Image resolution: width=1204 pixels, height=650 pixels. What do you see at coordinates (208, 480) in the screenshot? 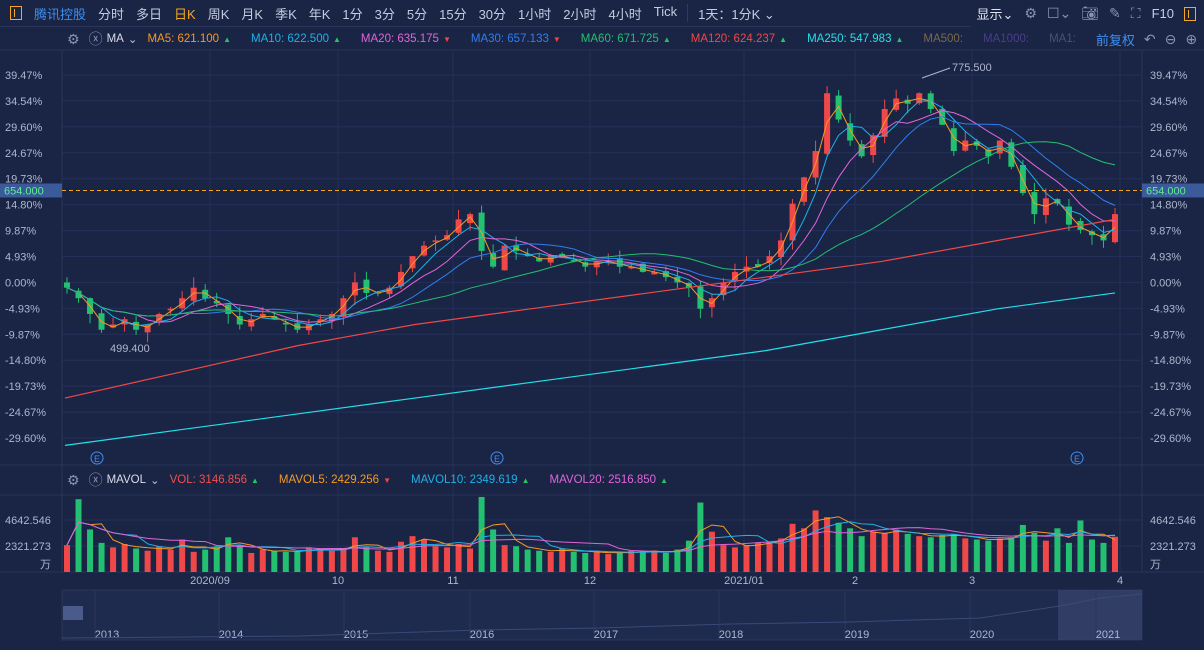
I see `legend-label: VOL: 3146.856` at bounding box center [208, 480].